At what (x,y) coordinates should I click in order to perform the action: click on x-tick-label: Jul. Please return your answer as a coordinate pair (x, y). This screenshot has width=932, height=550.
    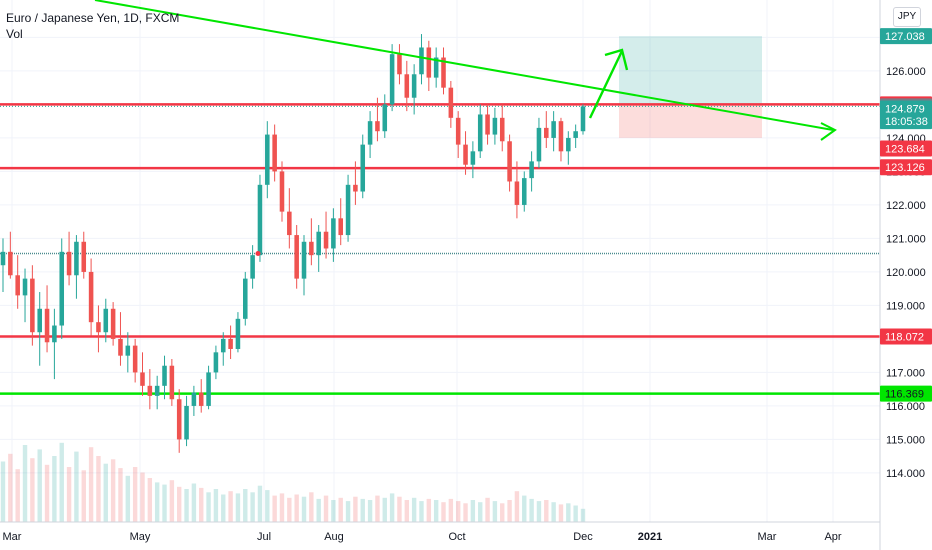
    Looking at the image, I should click on (264, 537).